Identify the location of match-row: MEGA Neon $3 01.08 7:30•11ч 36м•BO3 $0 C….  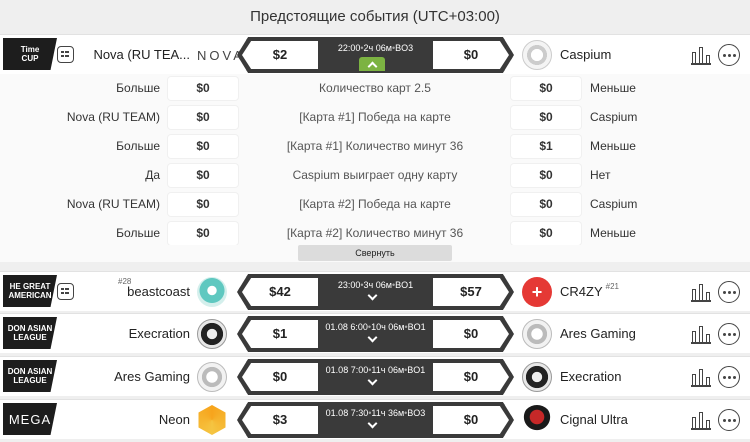
(375, 419).